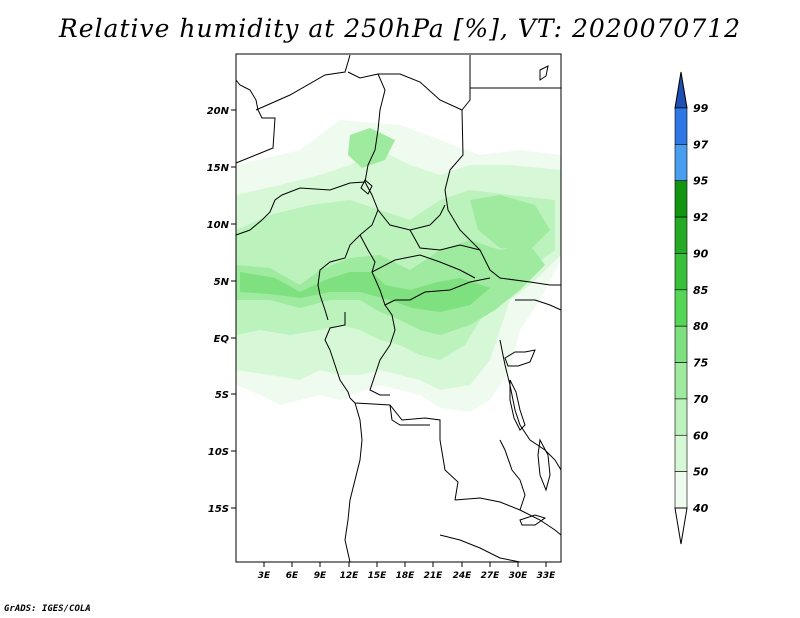  What do you see at coordinates (701, 435) in the screenshot?
I see `colorbar-label: 60` at bounding box center [701, 435].